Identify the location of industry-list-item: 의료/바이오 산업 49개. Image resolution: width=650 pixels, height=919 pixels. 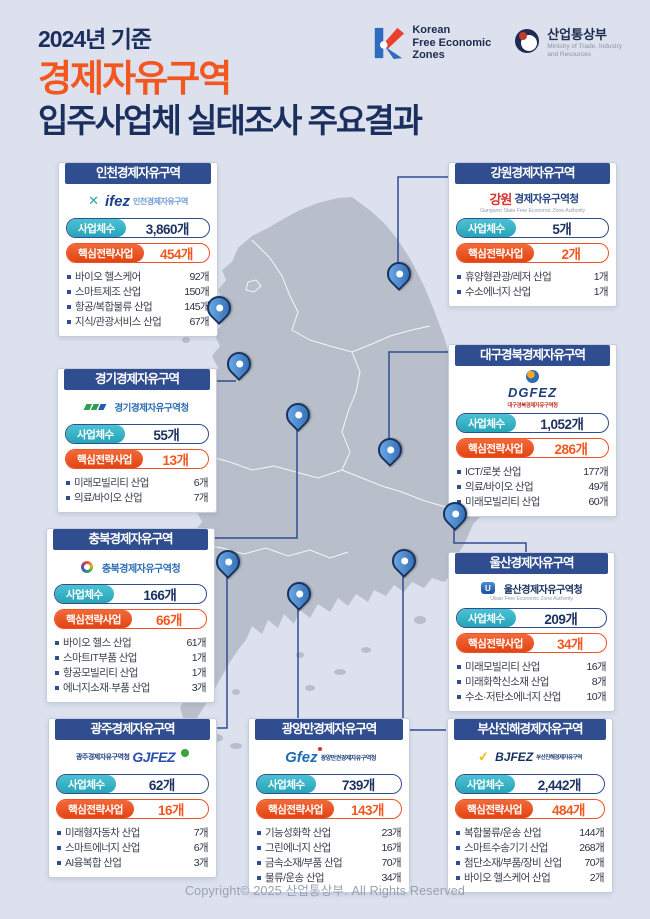
(533, 486).